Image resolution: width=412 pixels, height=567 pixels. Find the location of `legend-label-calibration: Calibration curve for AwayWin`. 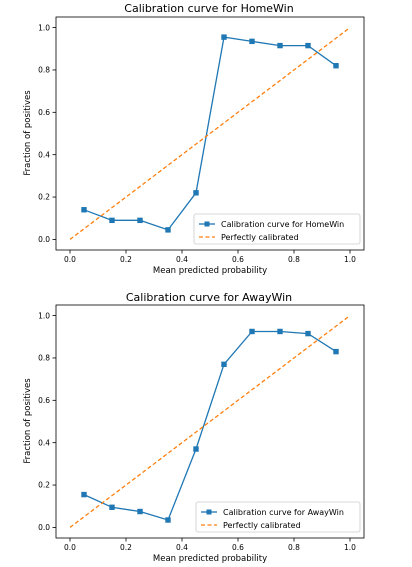

legend-label-calibration: Calibration curve for AwayWin is located at coordinates (283, 512).